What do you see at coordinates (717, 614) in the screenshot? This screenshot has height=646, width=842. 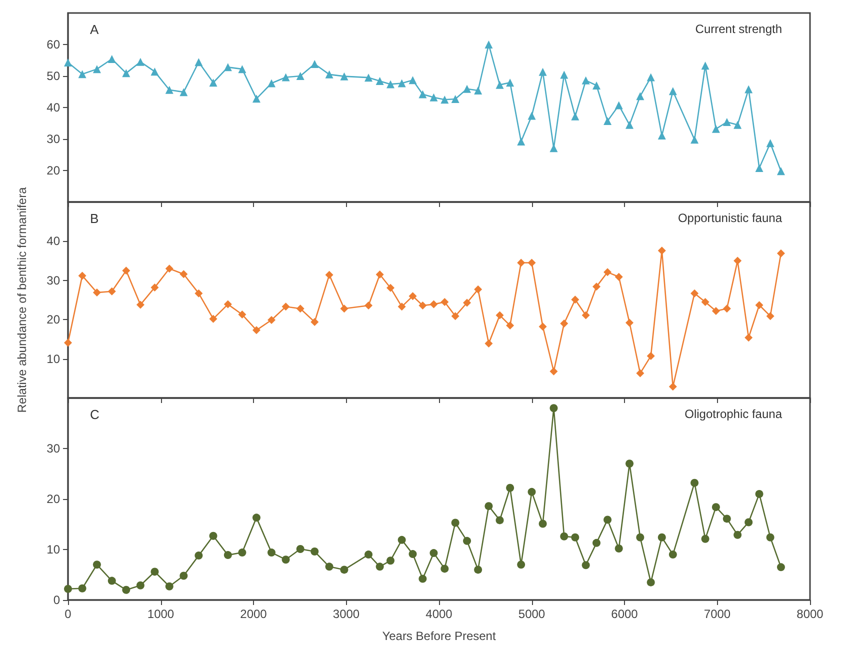 I see `x-tick-label: 7000` at bounding box center [717, 614].